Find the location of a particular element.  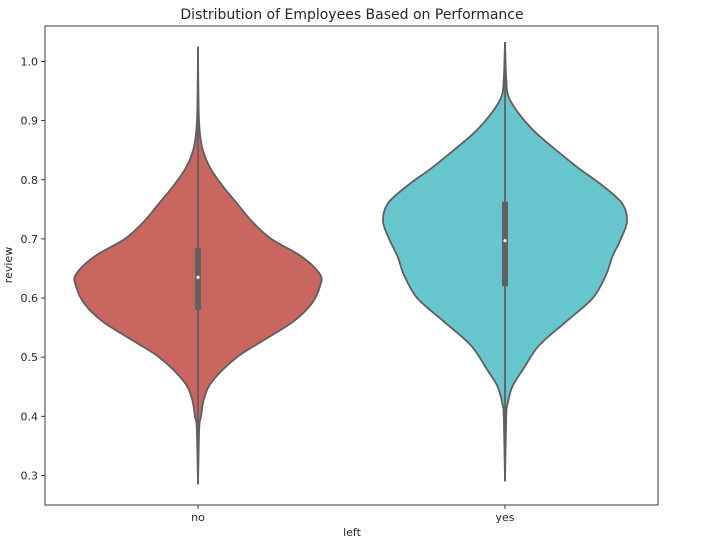

y-tick-label: 0.7 is located at coordinates (30, 239).